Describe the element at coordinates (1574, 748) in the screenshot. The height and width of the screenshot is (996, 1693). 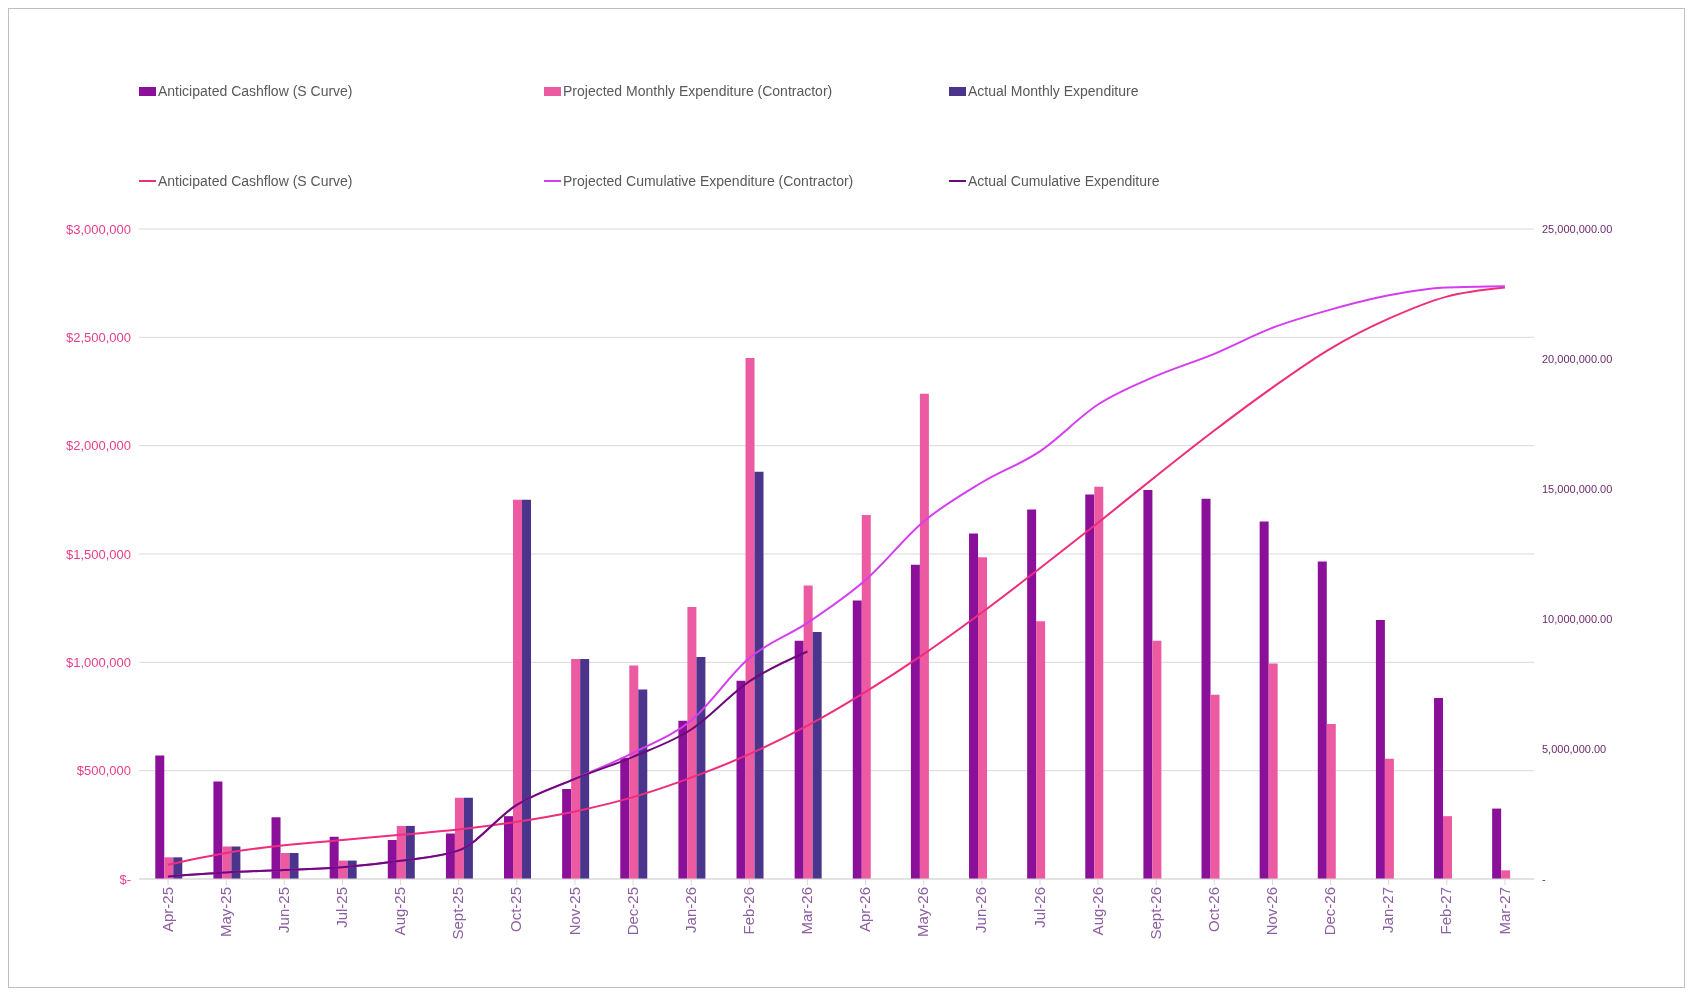
I see `y2-tick-label: 5,000,000.00` at that location.